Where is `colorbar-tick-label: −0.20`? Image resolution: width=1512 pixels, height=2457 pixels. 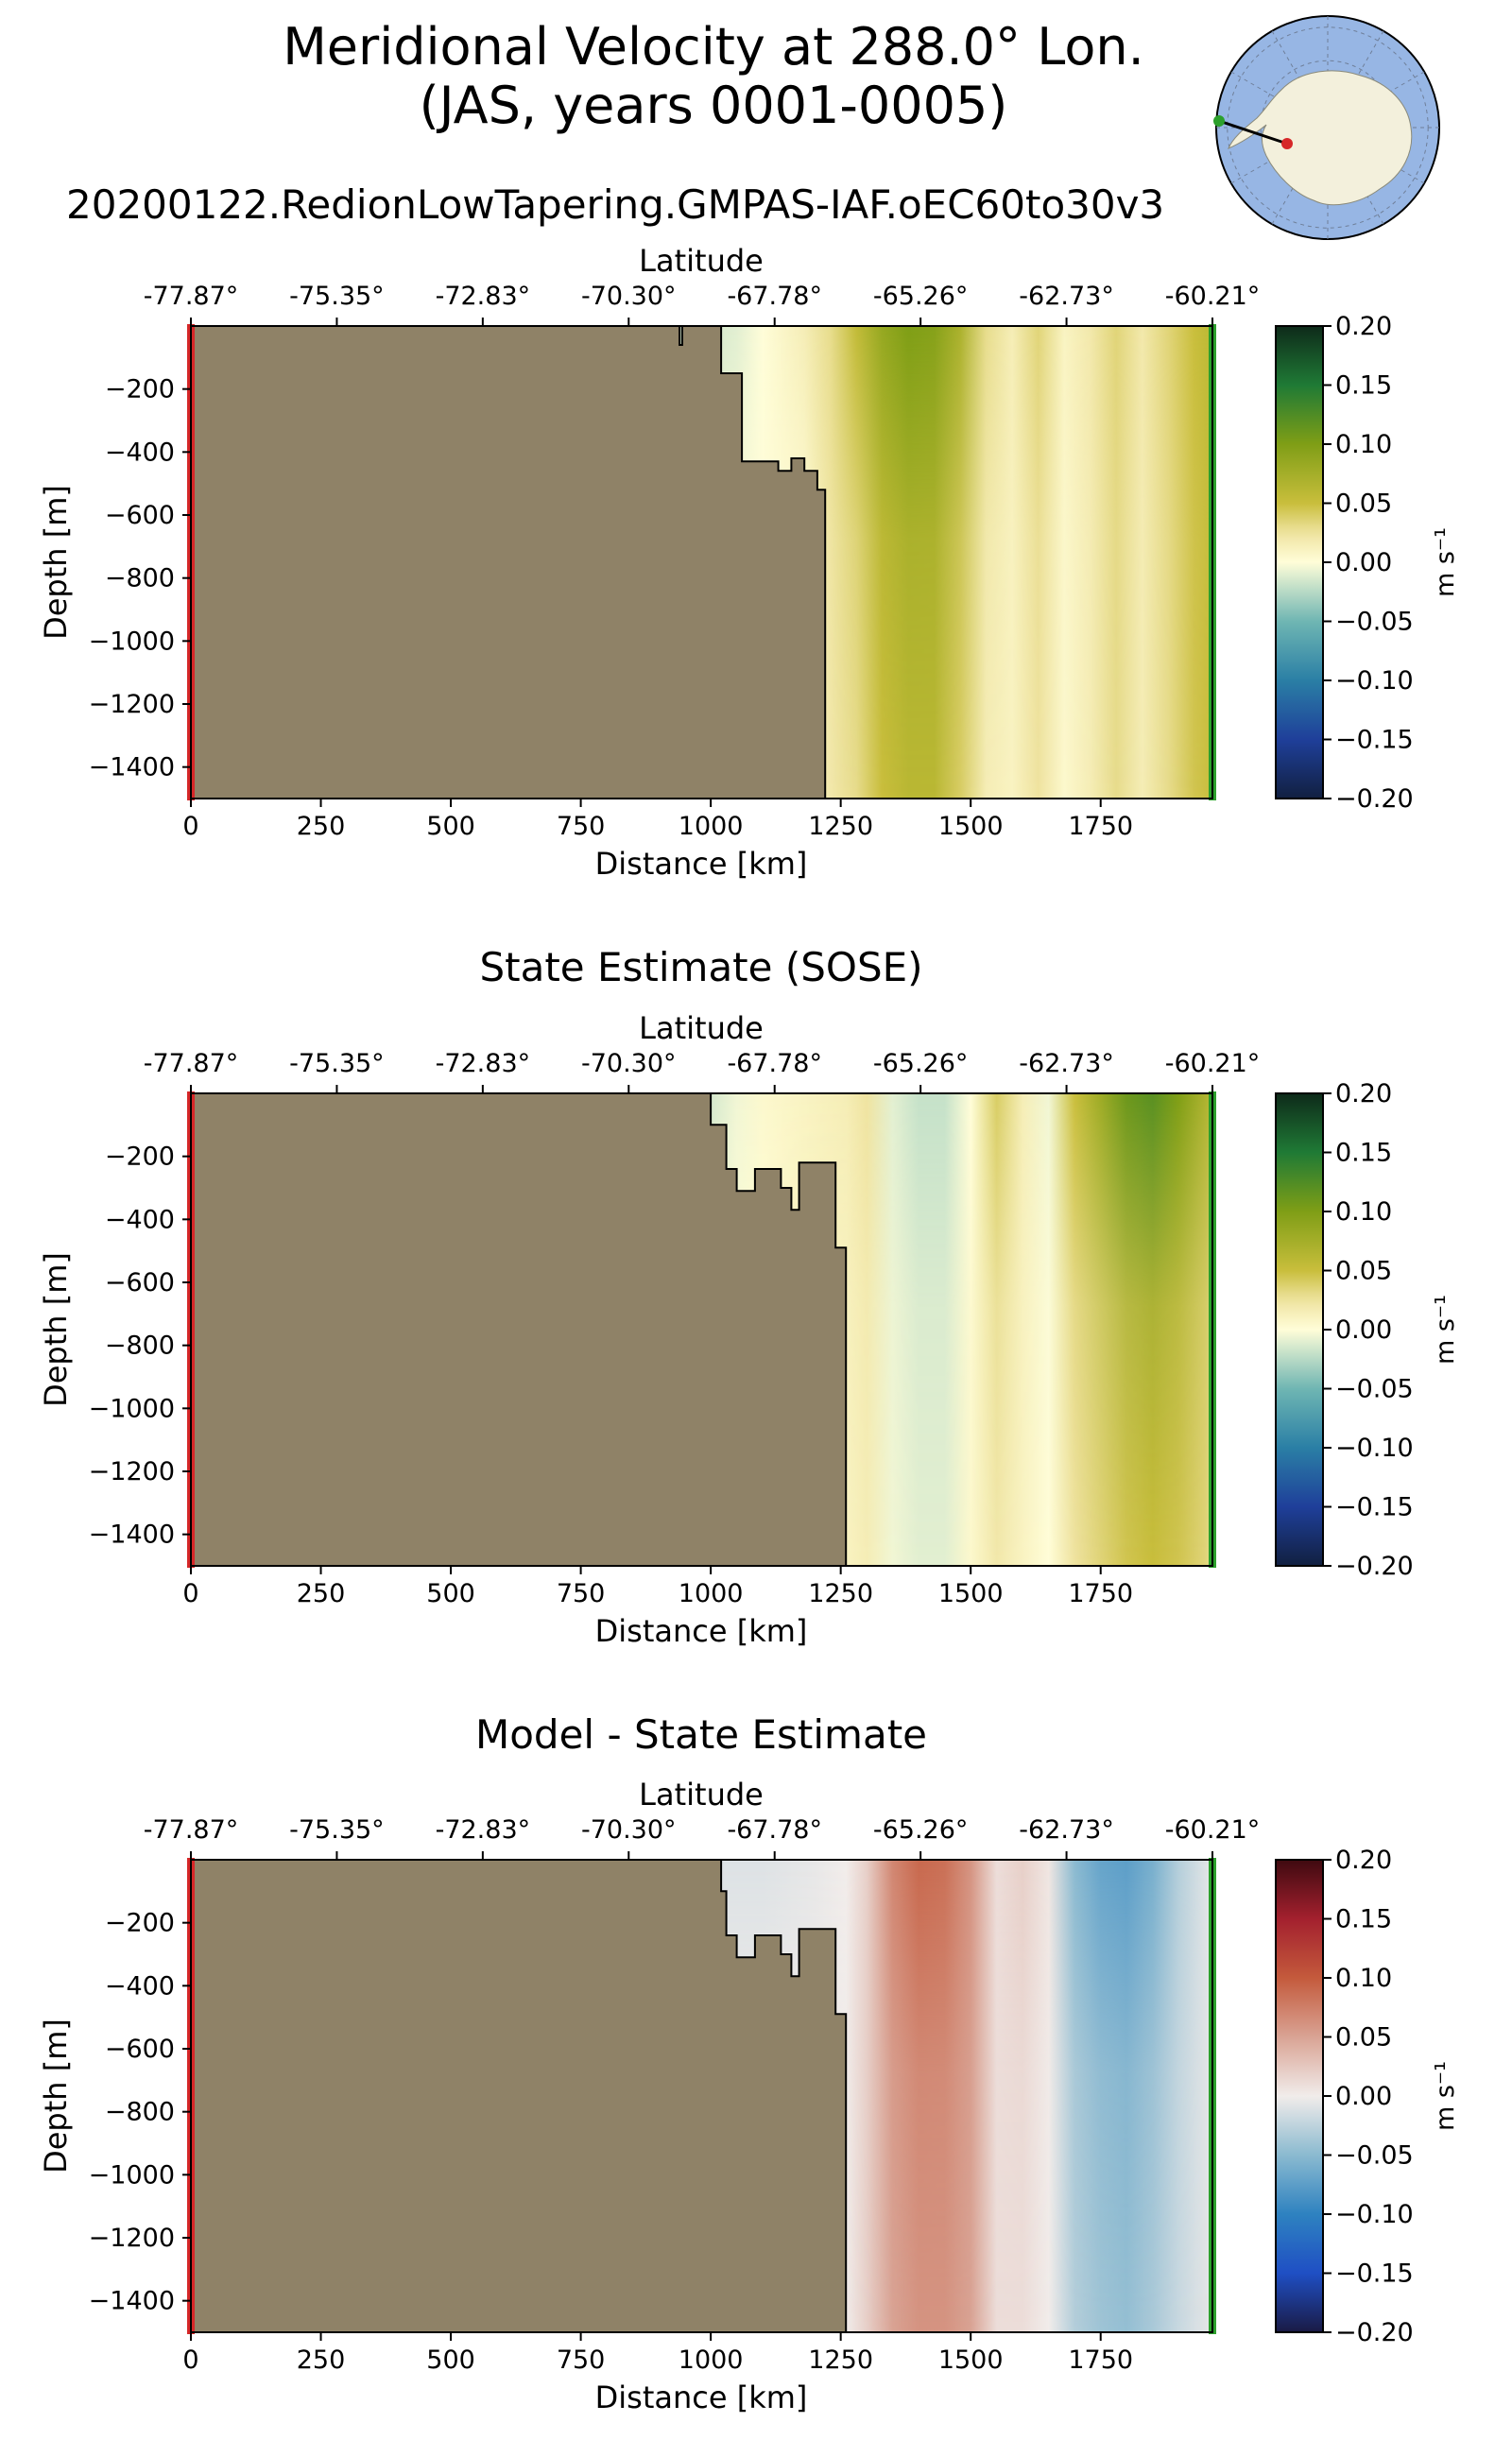
colorbar-tick-label: −0.20 is located at coordinates (1374, 1566).